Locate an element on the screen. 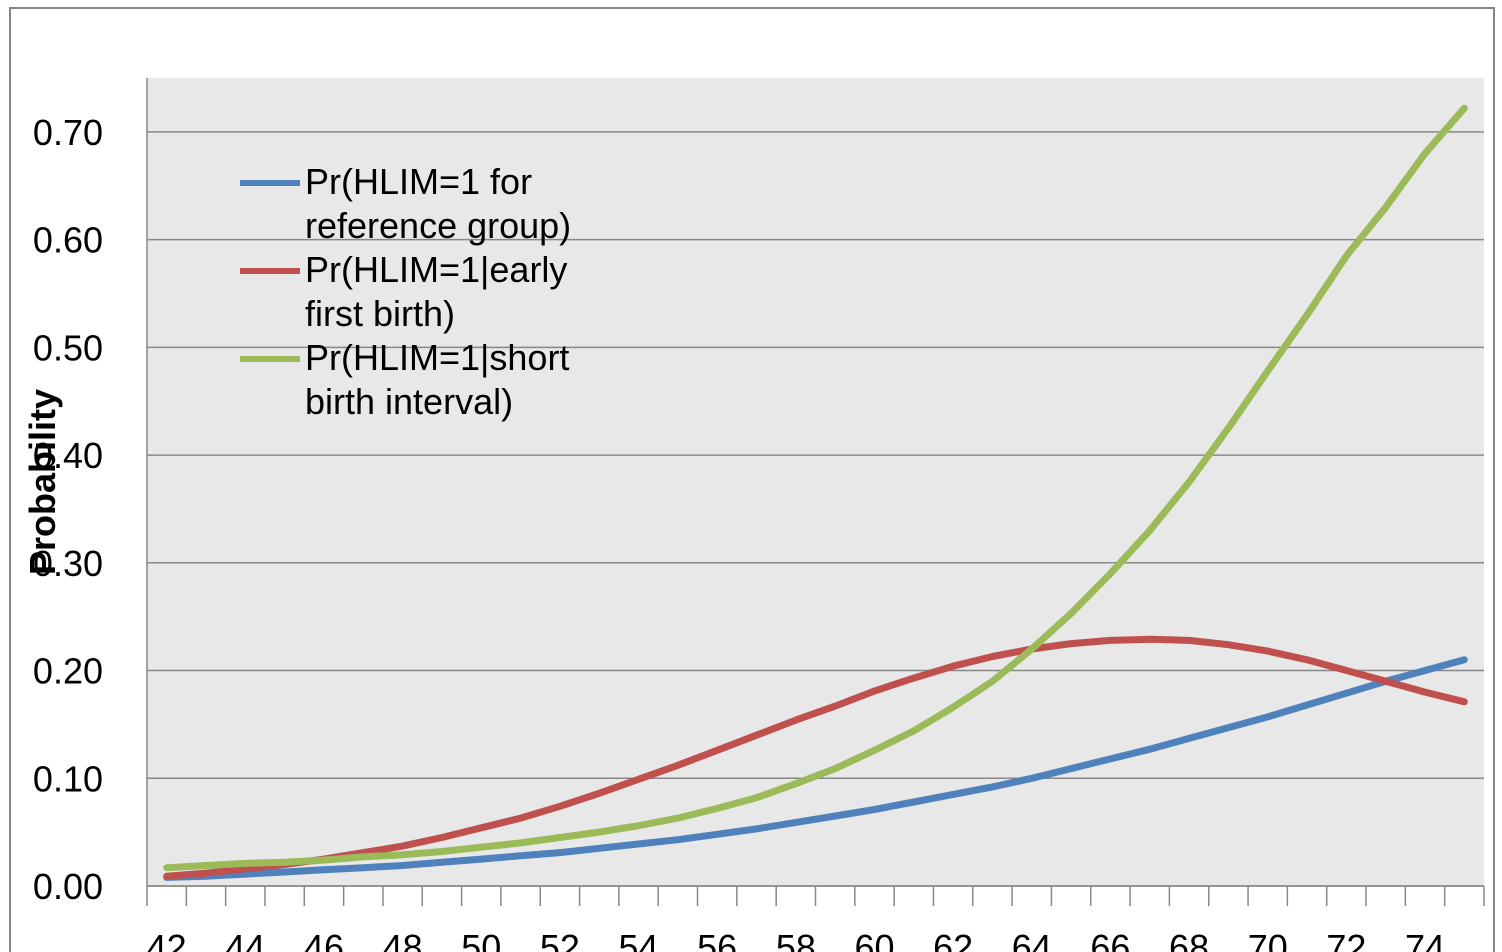 The width and height of the screenshot is (1502, 952). x-tick-label: 56 is located at coordinates (717, 939).